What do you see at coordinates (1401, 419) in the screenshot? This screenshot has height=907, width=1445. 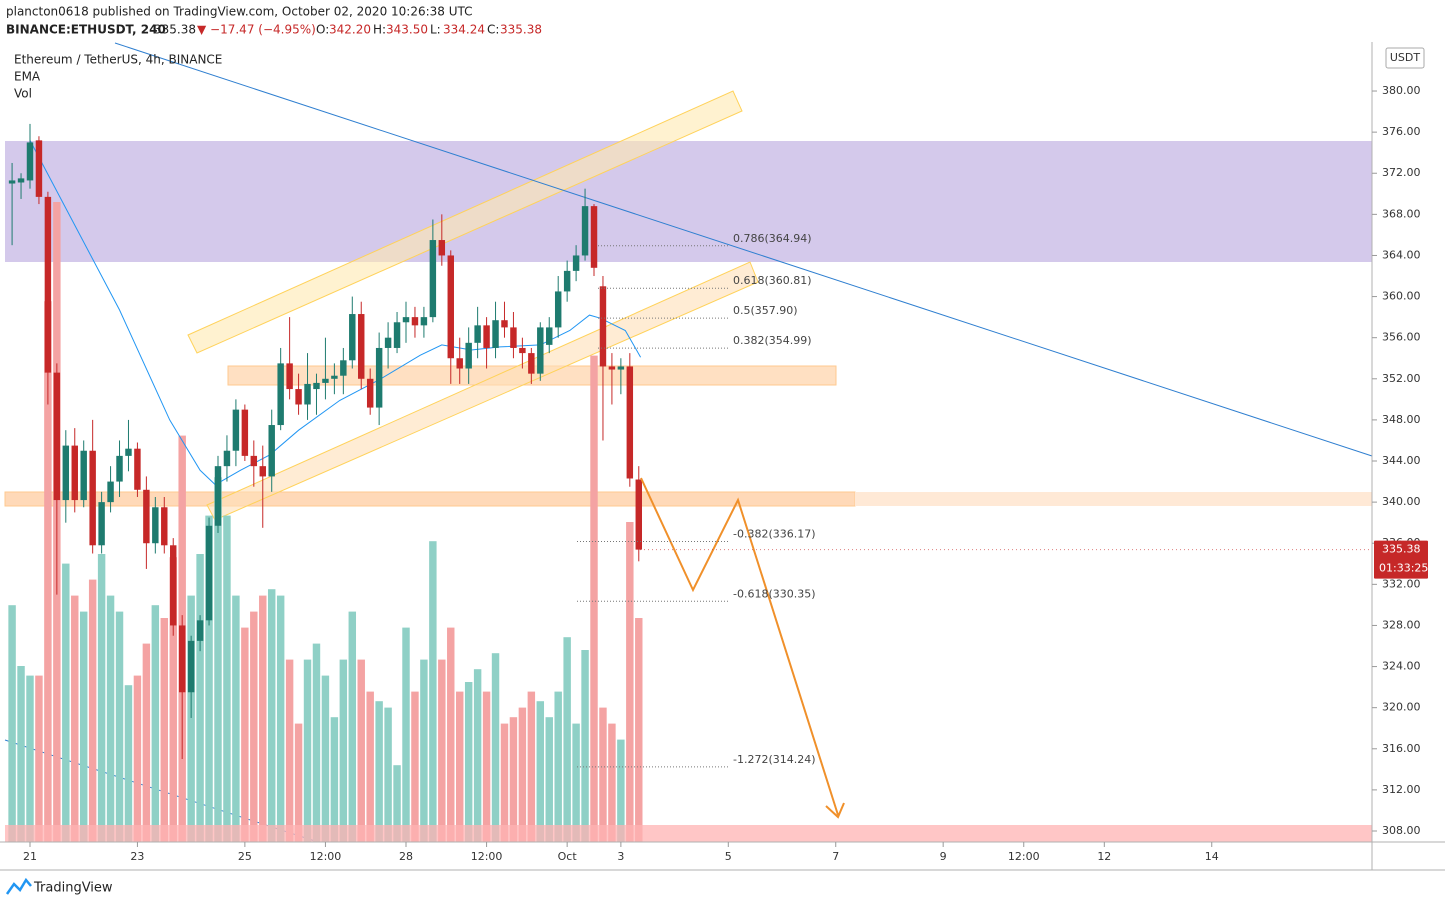 I see `y-tick-label: 348.00` at bounding box center [1401, 419].